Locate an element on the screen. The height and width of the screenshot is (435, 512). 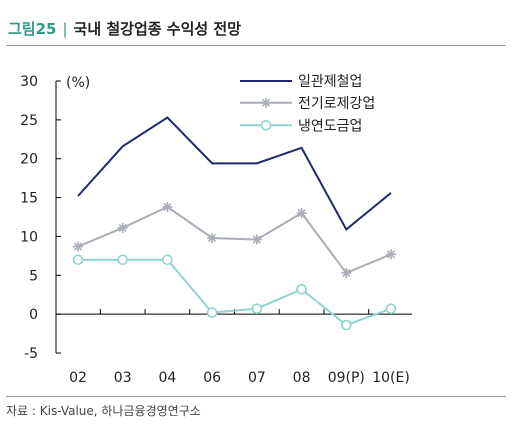
y-tick-label: 20 is located at coordinates (29, 160).